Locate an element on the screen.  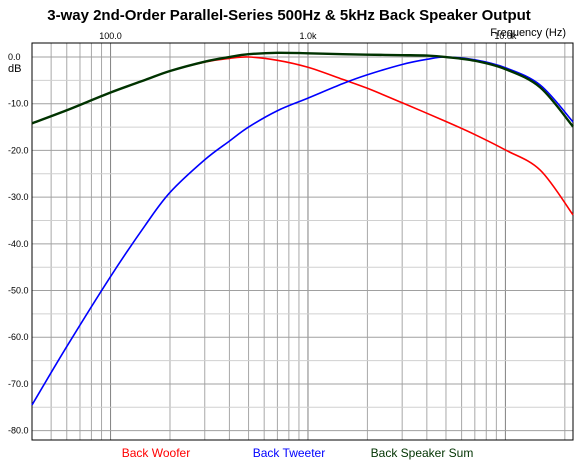
legend-back-speaker-sum: Back Speaker Sum is located at coordinates (422, 453).